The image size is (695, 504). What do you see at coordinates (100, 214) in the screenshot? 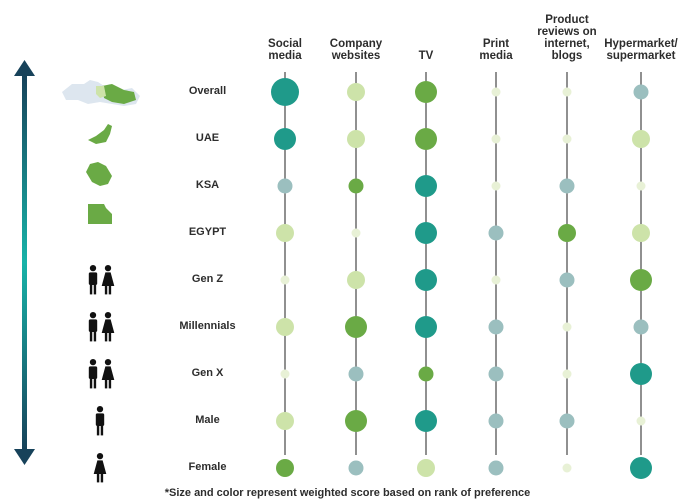
I see `egypt-map-icon` at bounding box center [100, 214].